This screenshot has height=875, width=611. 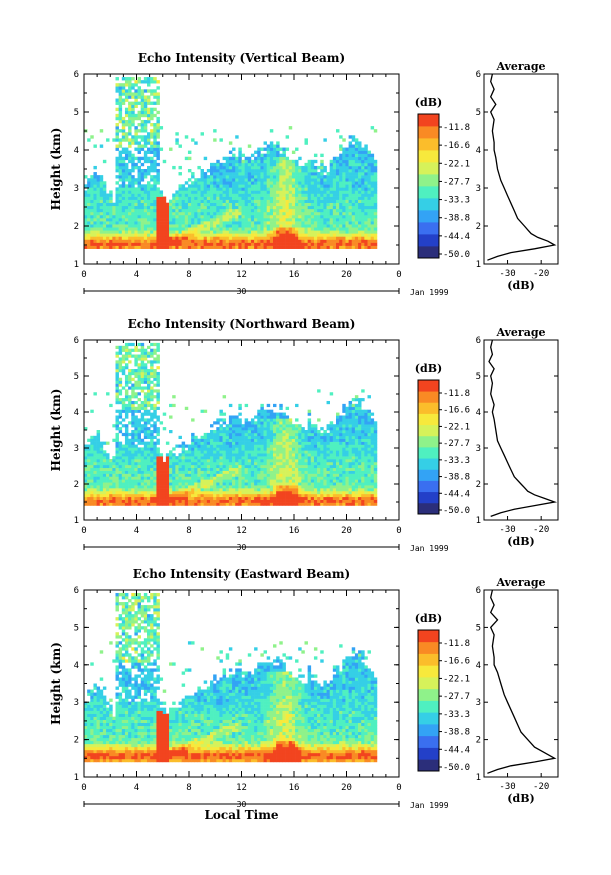 What do you see at coordinates (456, 182) in the screenshot?
I see `colorbar-label: -27.7` at bounding box center [456, 182].